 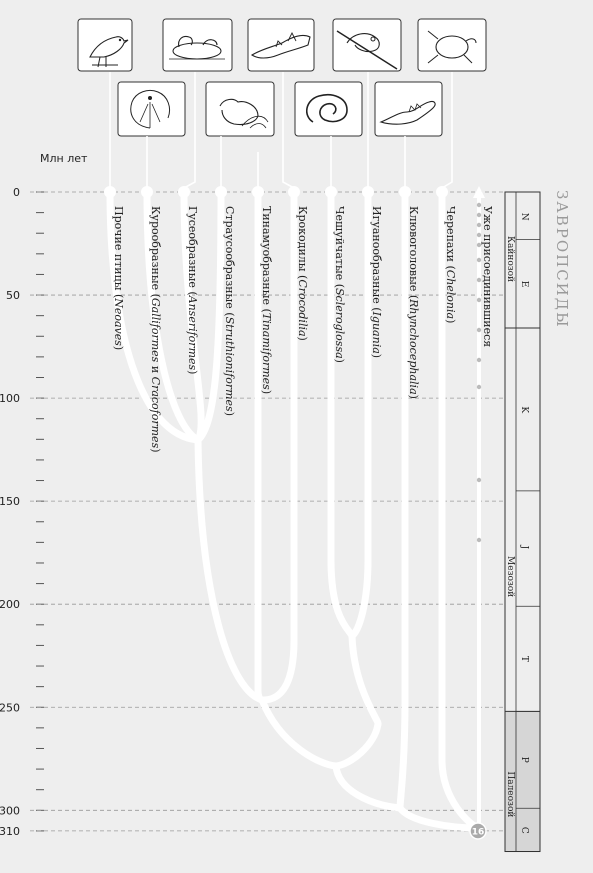 What do you see at coordinates (524, 217) in the screenshot?
I see `period-label: N` at bounding box center [524, 217].